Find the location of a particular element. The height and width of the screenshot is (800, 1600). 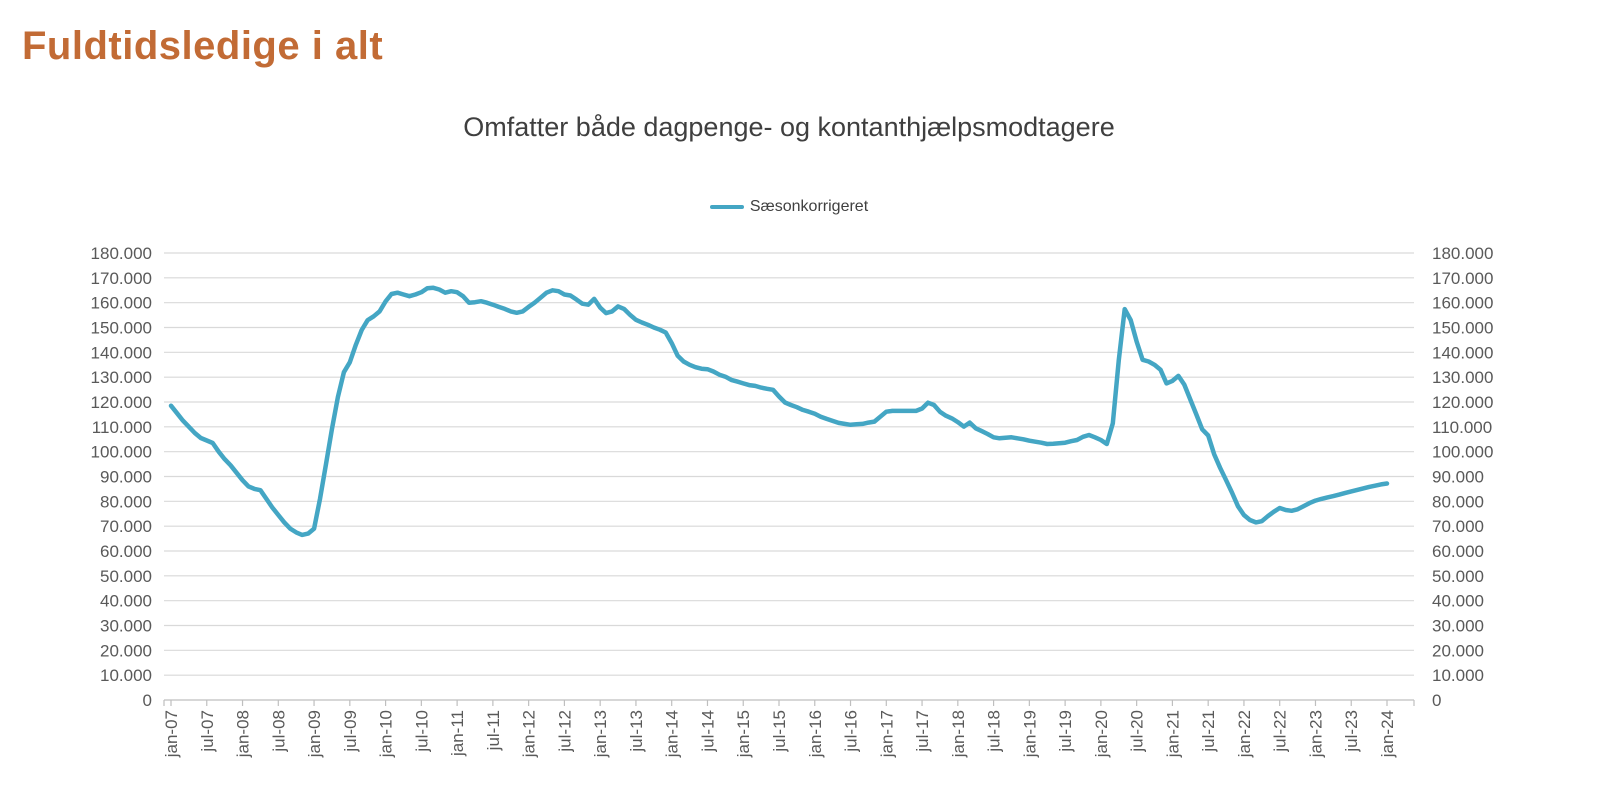

svg-text: jul-20 is located at coordinates (1137, 731).